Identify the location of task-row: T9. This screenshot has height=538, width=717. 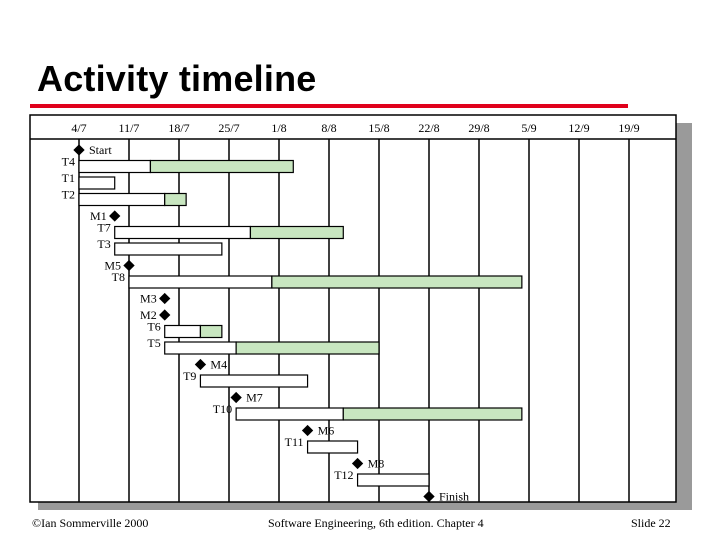
(246, 378).